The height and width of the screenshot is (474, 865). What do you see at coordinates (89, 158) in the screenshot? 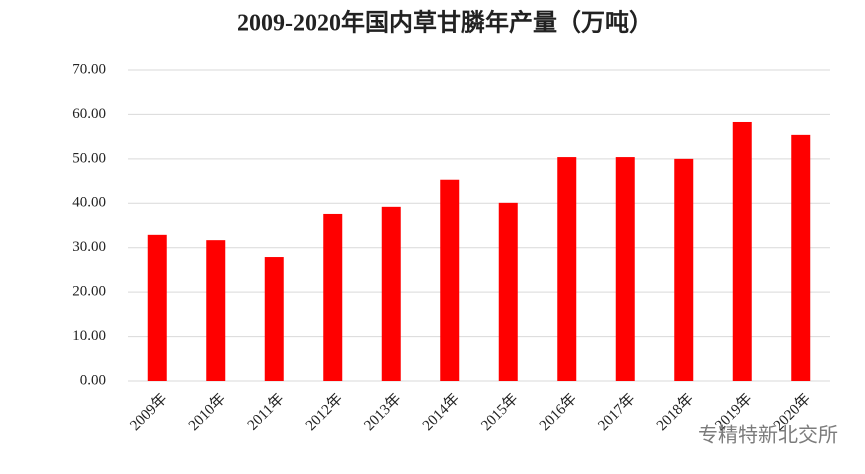
I see `y-tick-label: 50.00` at bounding box center [89, 158].